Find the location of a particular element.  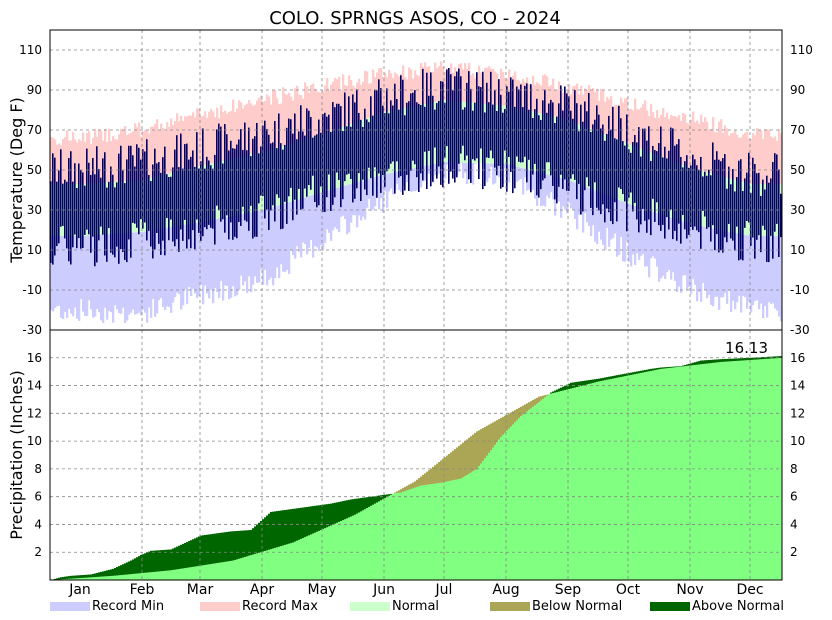

temperature-tick-label-right: 10 is located at coordinates (797, 250).